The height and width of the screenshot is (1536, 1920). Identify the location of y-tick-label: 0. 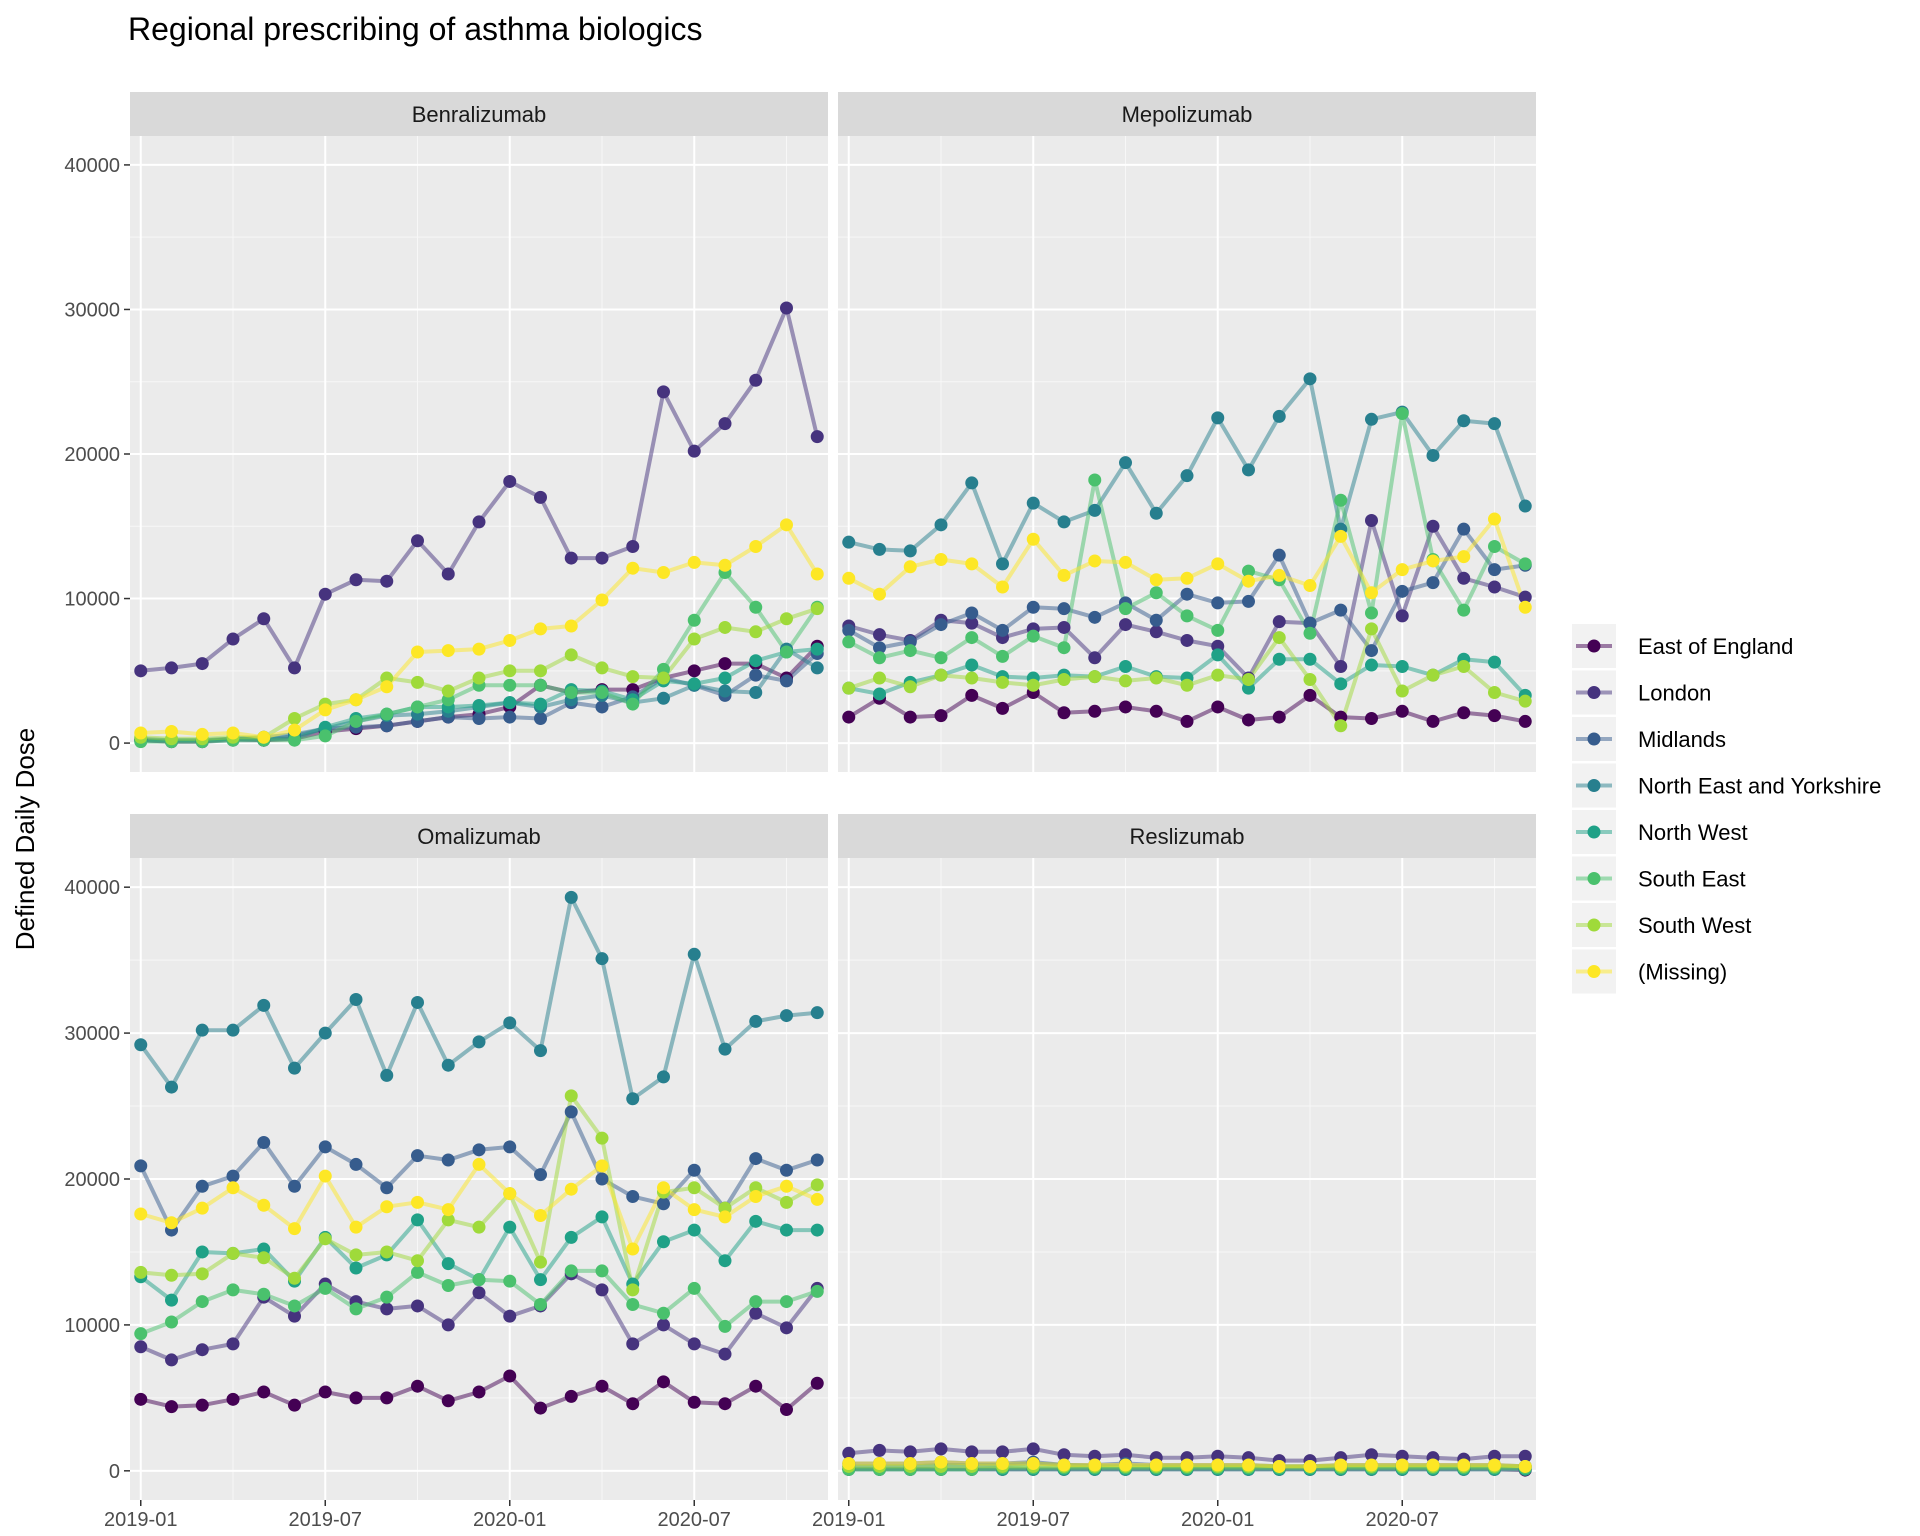
(114, 744).